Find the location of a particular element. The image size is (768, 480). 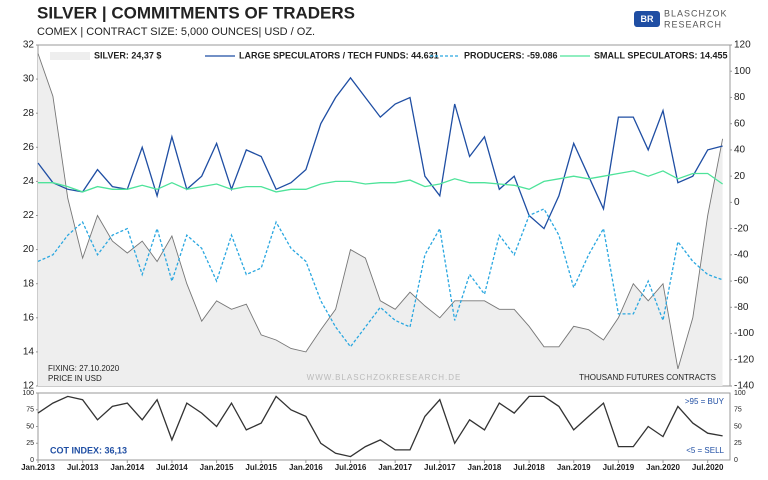

y2-tick-label: 20 is located at coordinates (740, 176).